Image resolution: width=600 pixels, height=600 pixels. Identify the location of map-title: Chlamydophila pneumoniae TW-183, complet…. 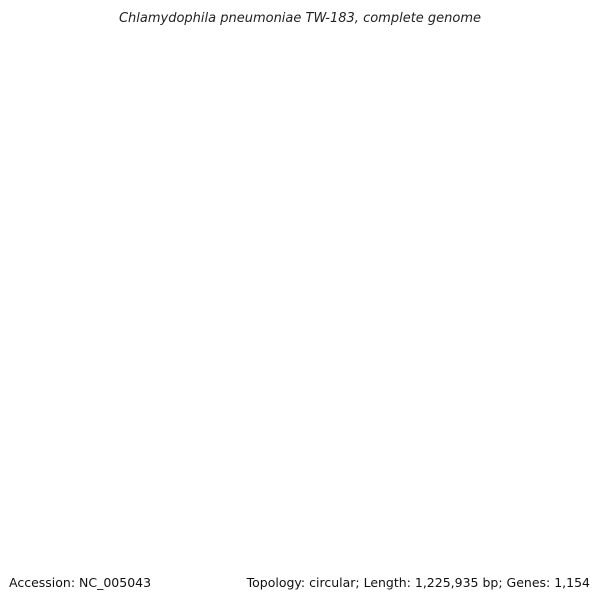
(300, 18).